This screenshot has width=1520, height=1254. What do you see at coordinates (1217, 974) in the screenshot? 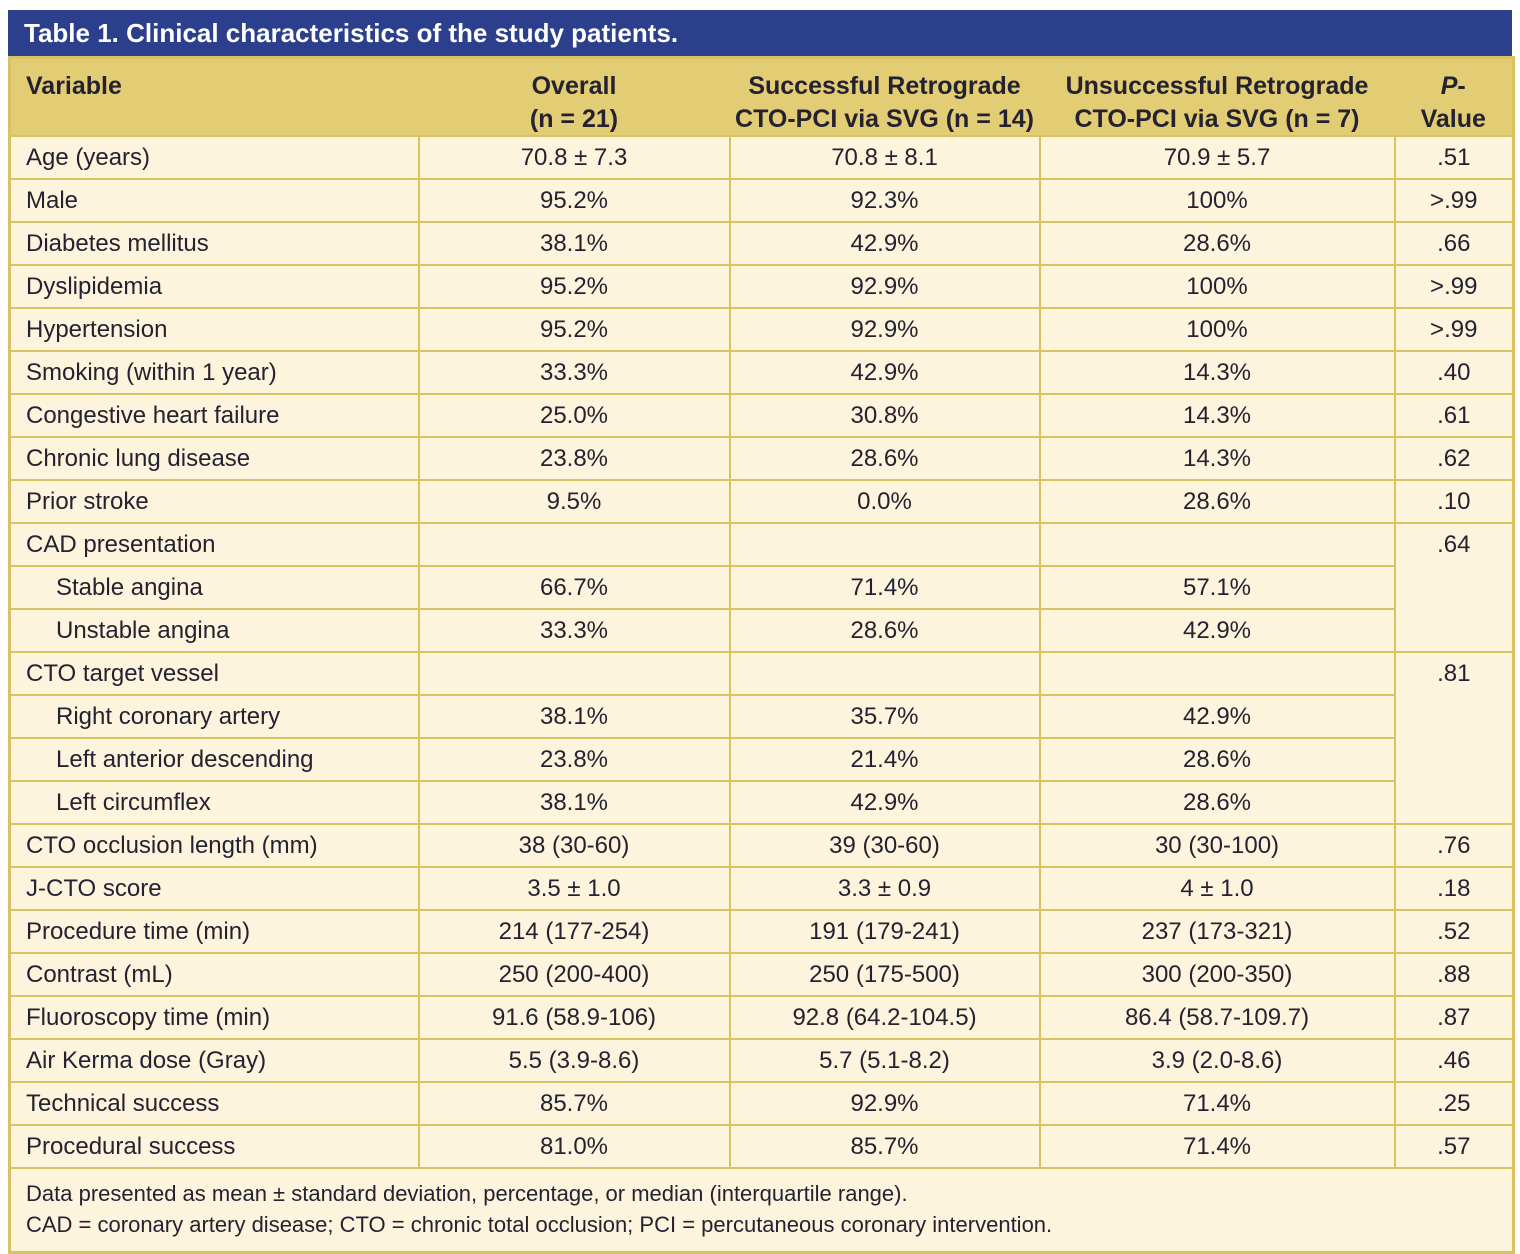
I see `cell-unsuccessful: 300 (200-350)` at bounding box center [1217, 974].